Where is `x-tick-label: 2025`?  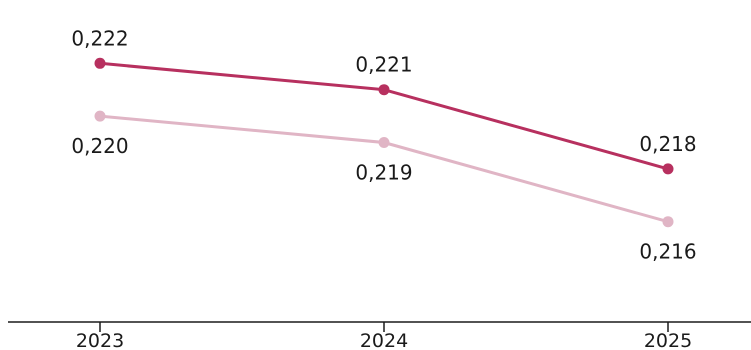 x-tick-label: 2025 is located at coordinates (668, 340).